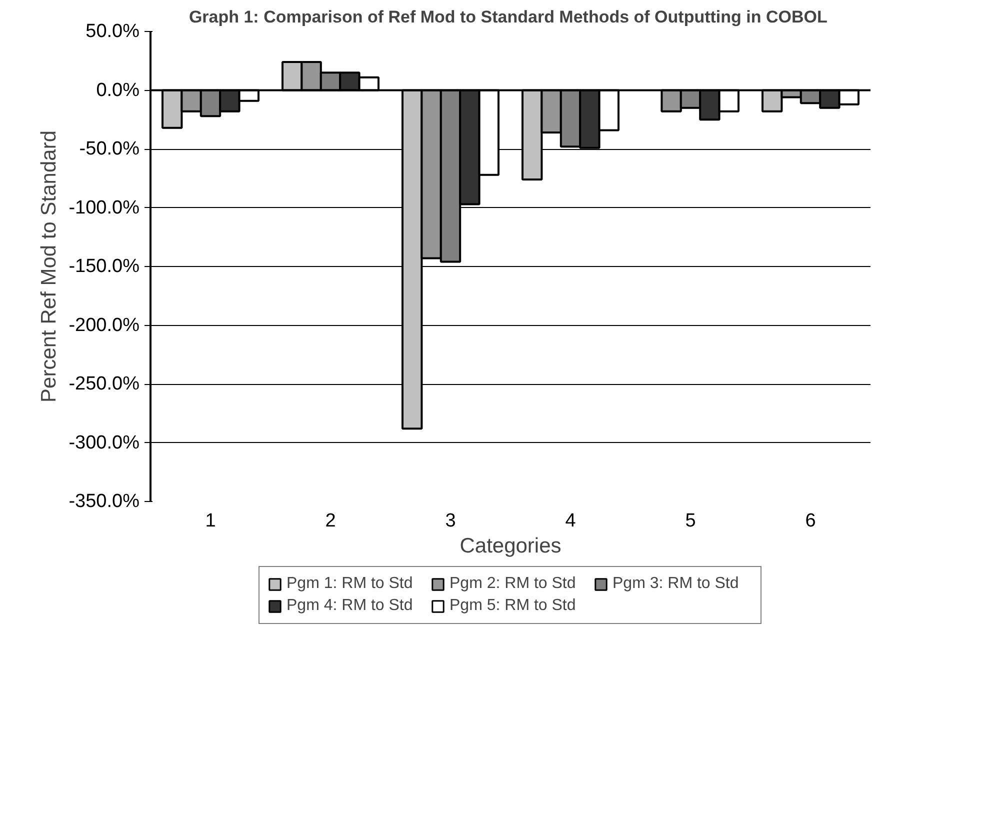  What do you see at coordinates (350, 606) in the screenshot?
I see `legend-label: Pgm 4: RM to Std` at bounding box center [350, 606].